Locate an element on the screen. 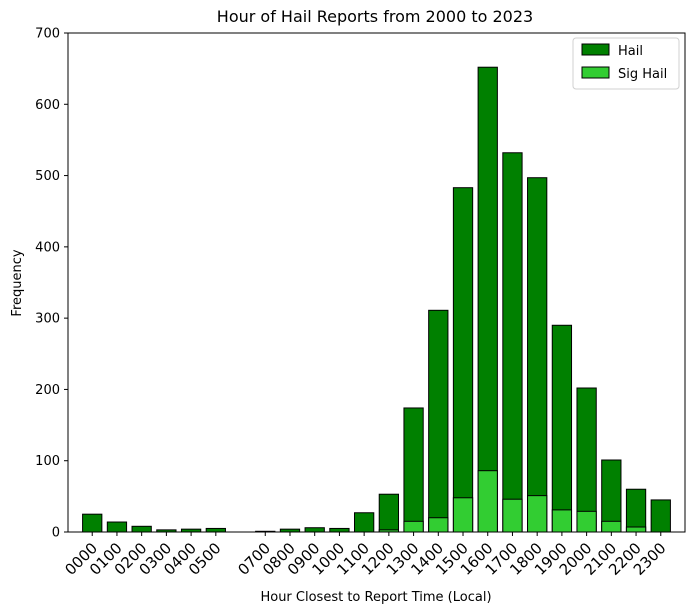 The width and height of the screenshot is (695, 614). legend-label-hail: Hail is located at coordinates (630, 51).